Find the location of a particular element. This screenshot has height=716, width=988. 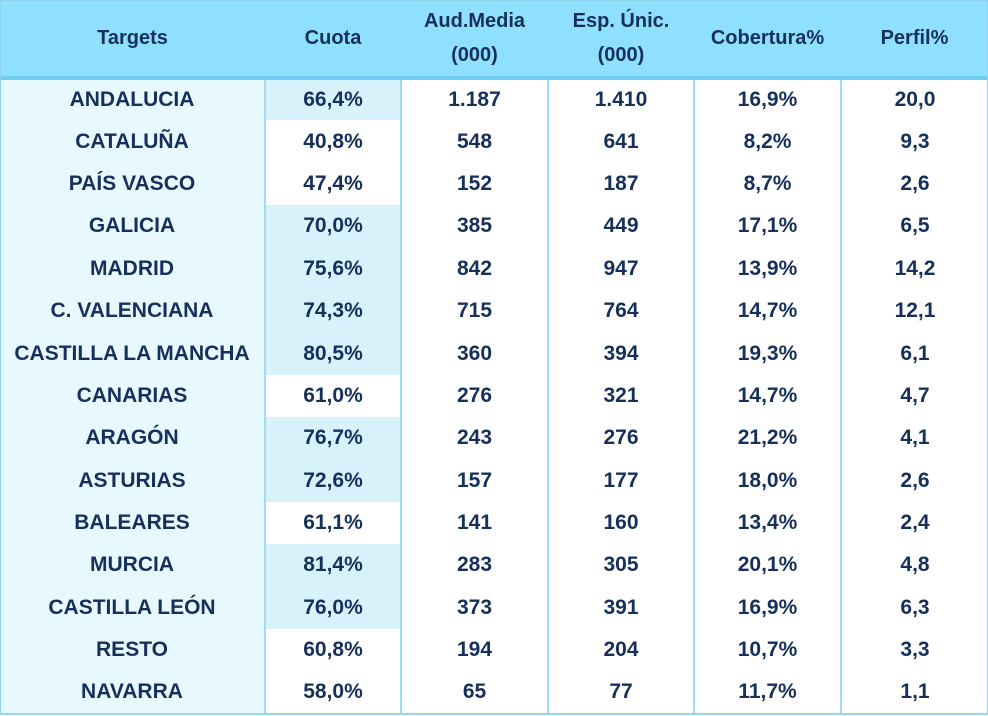

aud-media-cell: 842 is located at coordinates (475, 268).